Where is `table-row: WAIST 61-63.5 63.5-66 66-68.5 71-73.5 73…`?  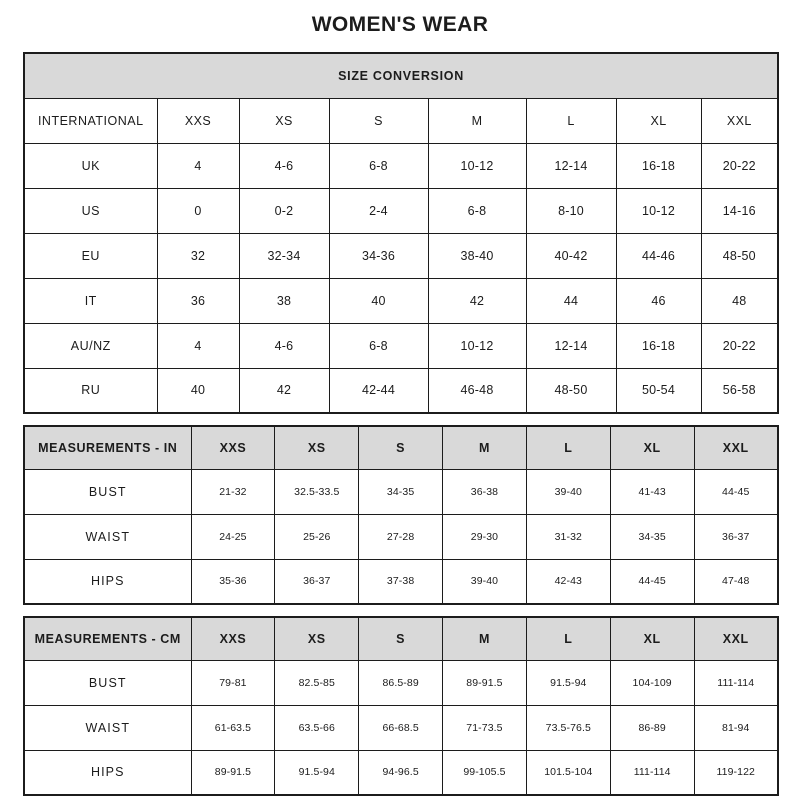
table-row: WAIST 61-63.5 63.5-66 66-68.5 71-73.5 73… is located at coordinates (401, 727).